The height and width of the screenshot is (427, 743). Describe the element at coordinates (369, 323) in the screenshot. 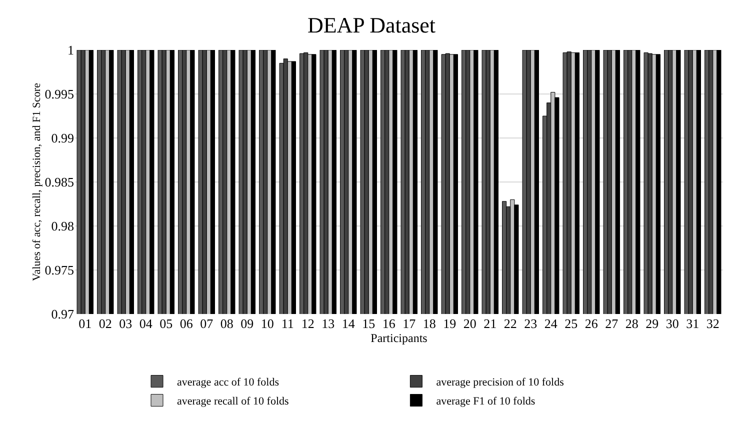

I see `x-tick-label: 15` at that location.